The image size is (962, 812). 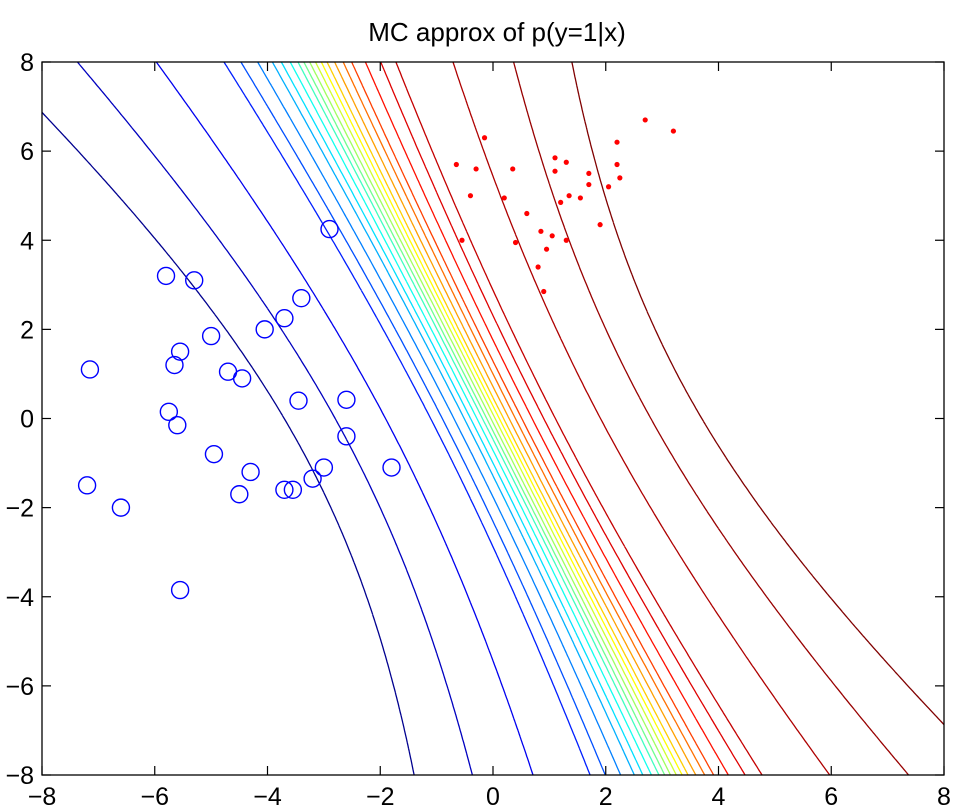 I want to click on x-tick-label: −8, so click(x=42, y=797).